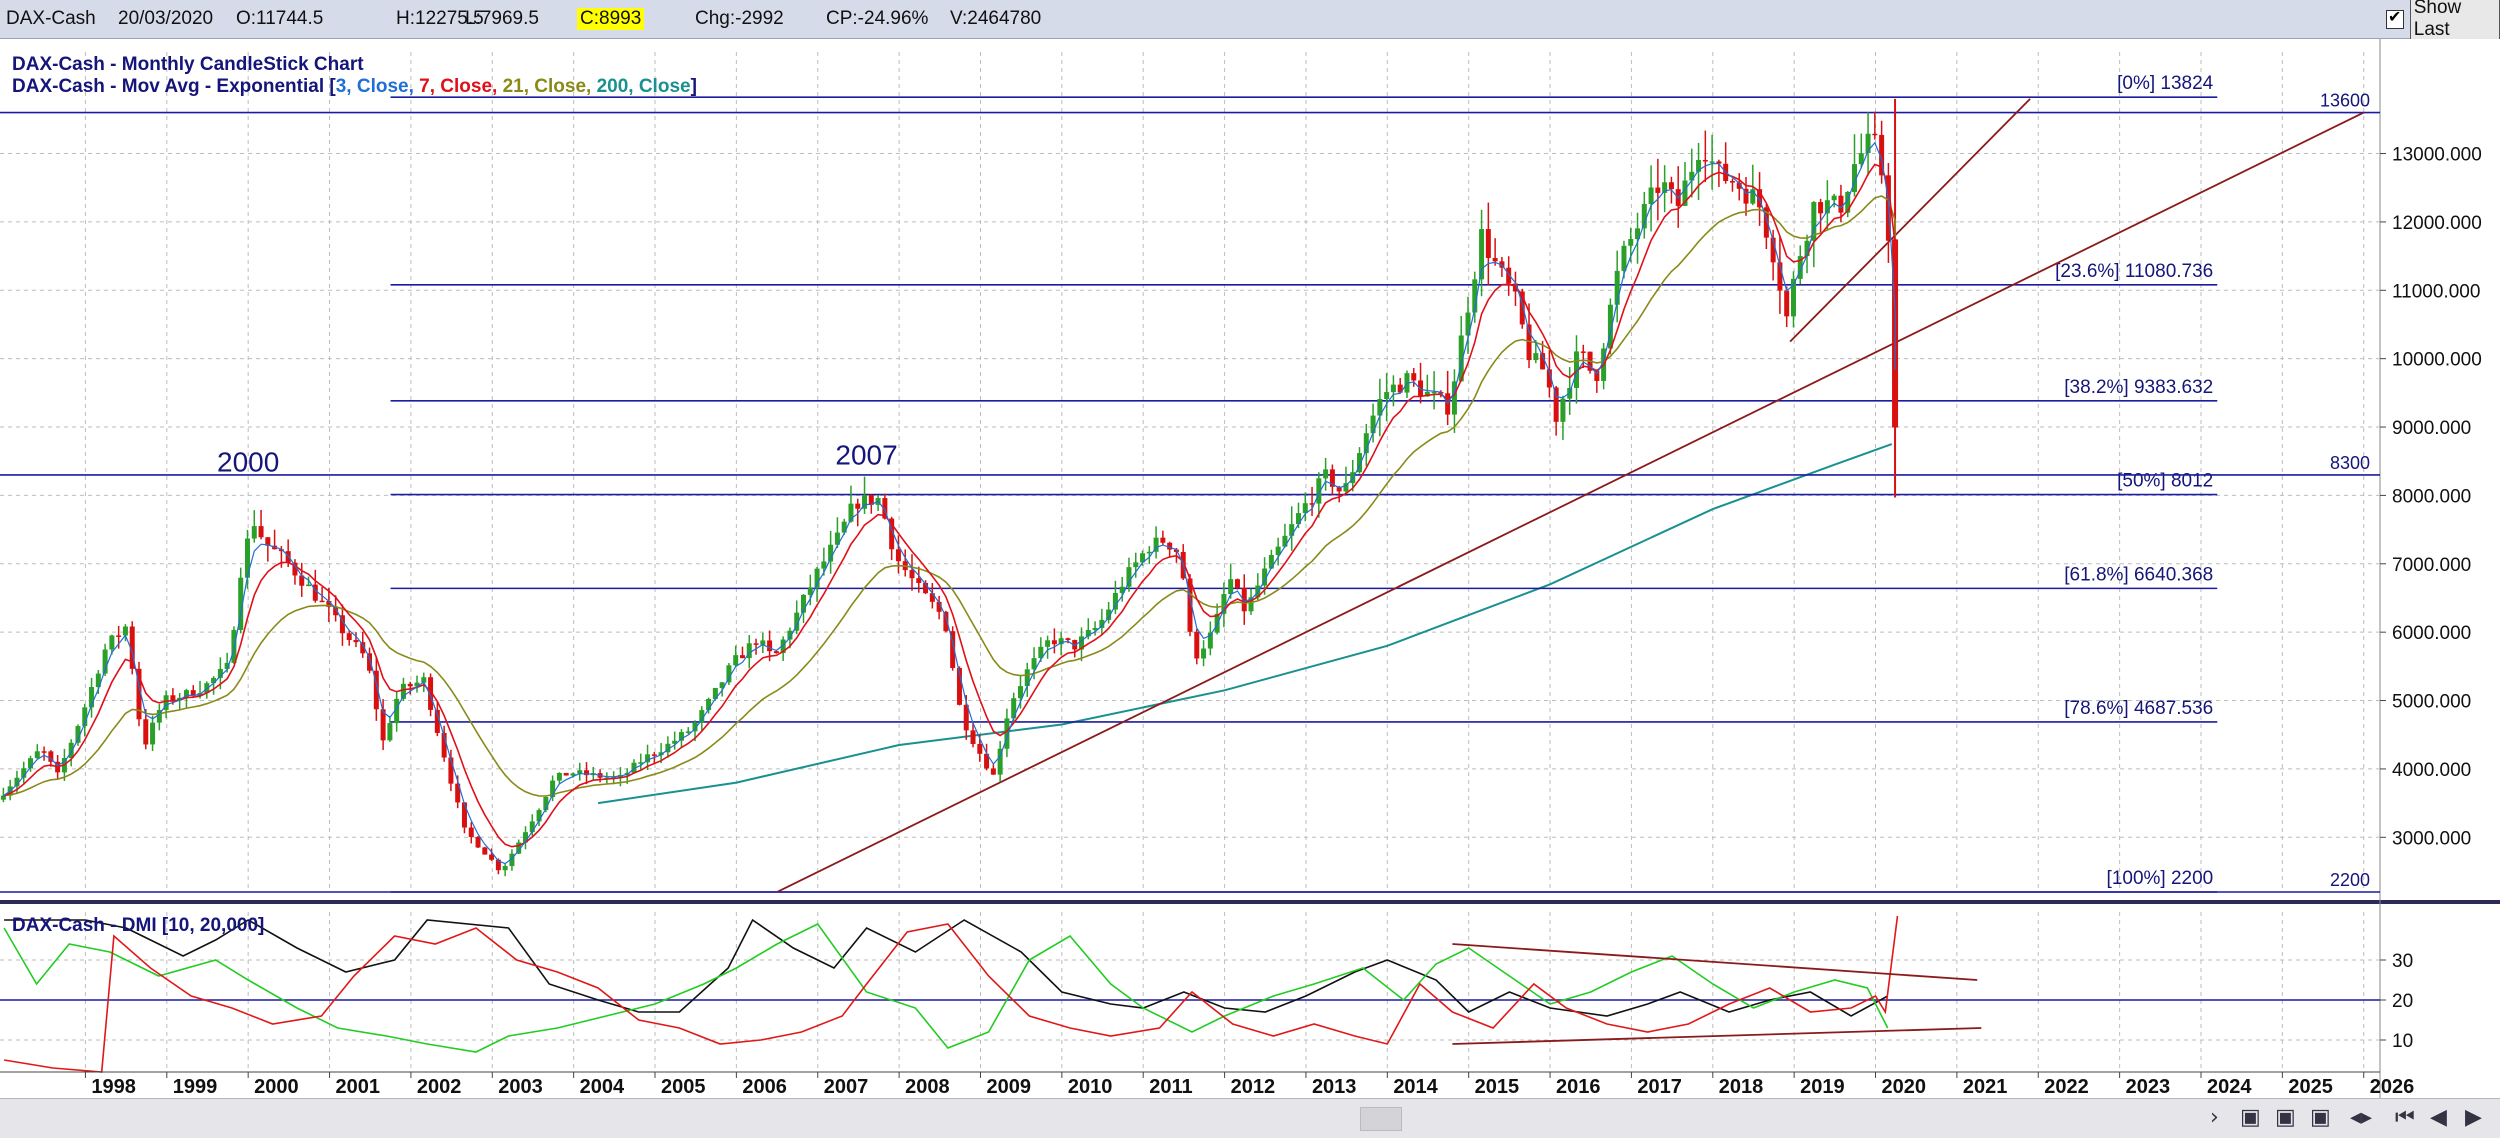  What do you see at coordinates (460, 86) in the screenshot?
I see `ma-legend-ema7: 7, Close,` at bounding box center [460, 86].